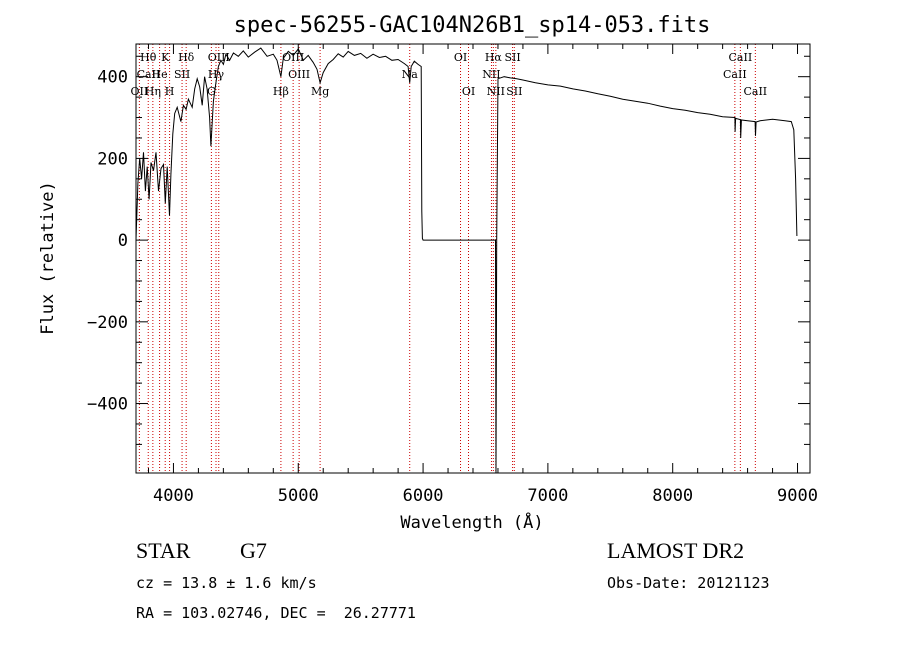 The image size is (900, 649). I want to click on x-tick-label: 5000, so click(298, 496).